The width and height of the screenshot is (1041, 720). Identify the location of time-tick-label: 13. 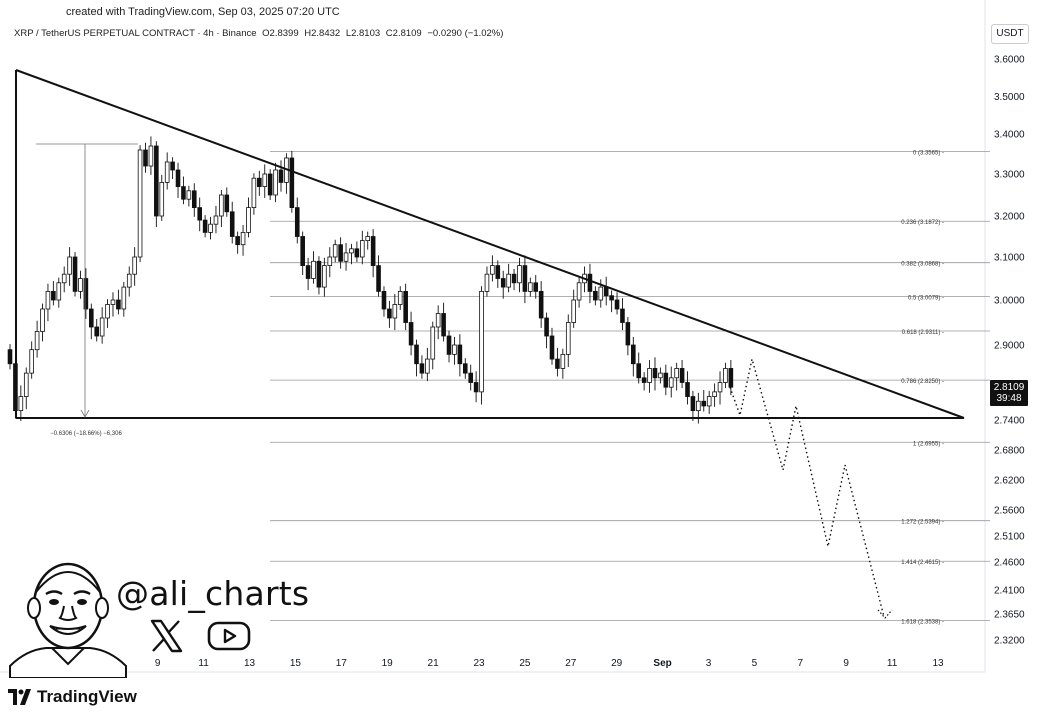
(938, 663).